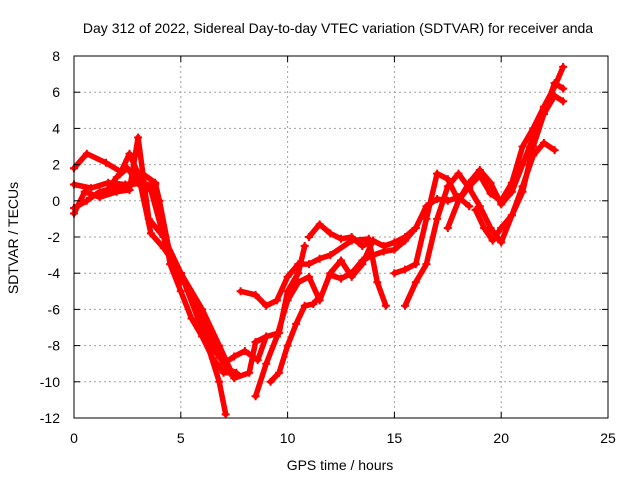 The height and width of the screenshot is (485, 640). I want to click on x-tick-label: 5, so click(181, 438).